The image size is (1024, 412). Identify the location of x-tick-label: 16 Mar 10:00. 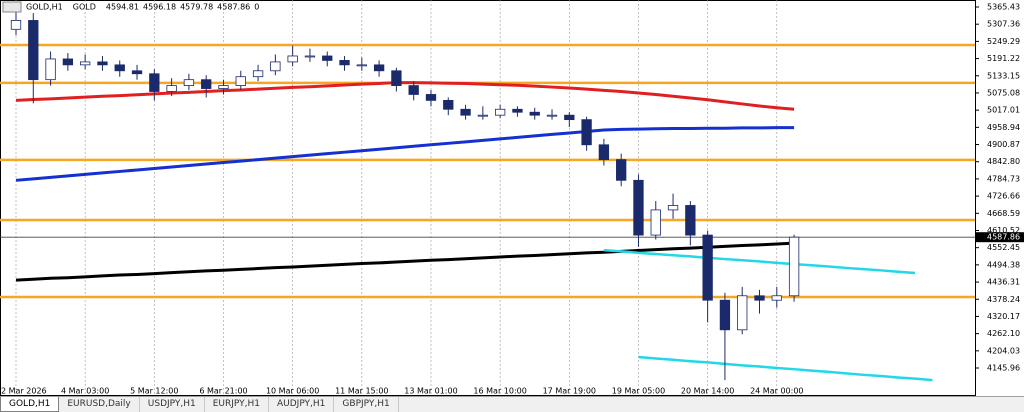
(499, 391).